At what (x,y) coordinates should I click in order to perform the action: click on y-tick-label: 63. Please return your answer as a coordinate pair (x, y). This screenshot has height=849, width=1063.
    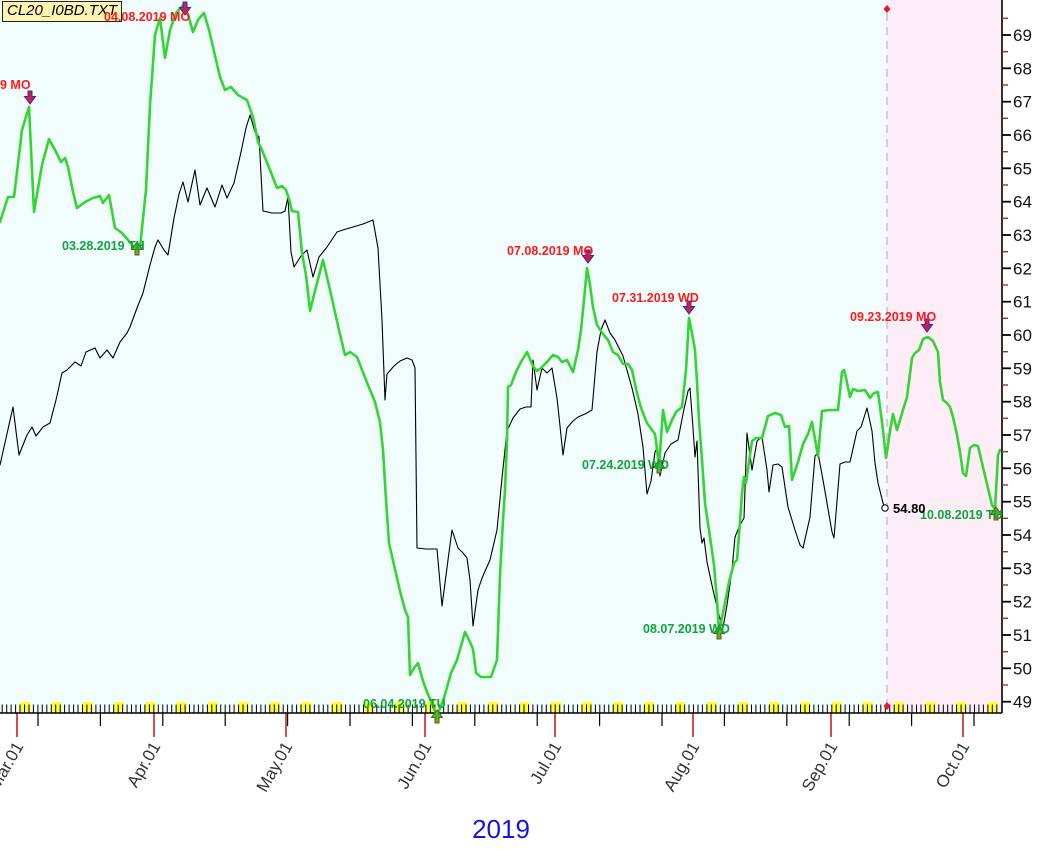
    Looking at the image, I should click on (1022, 235).